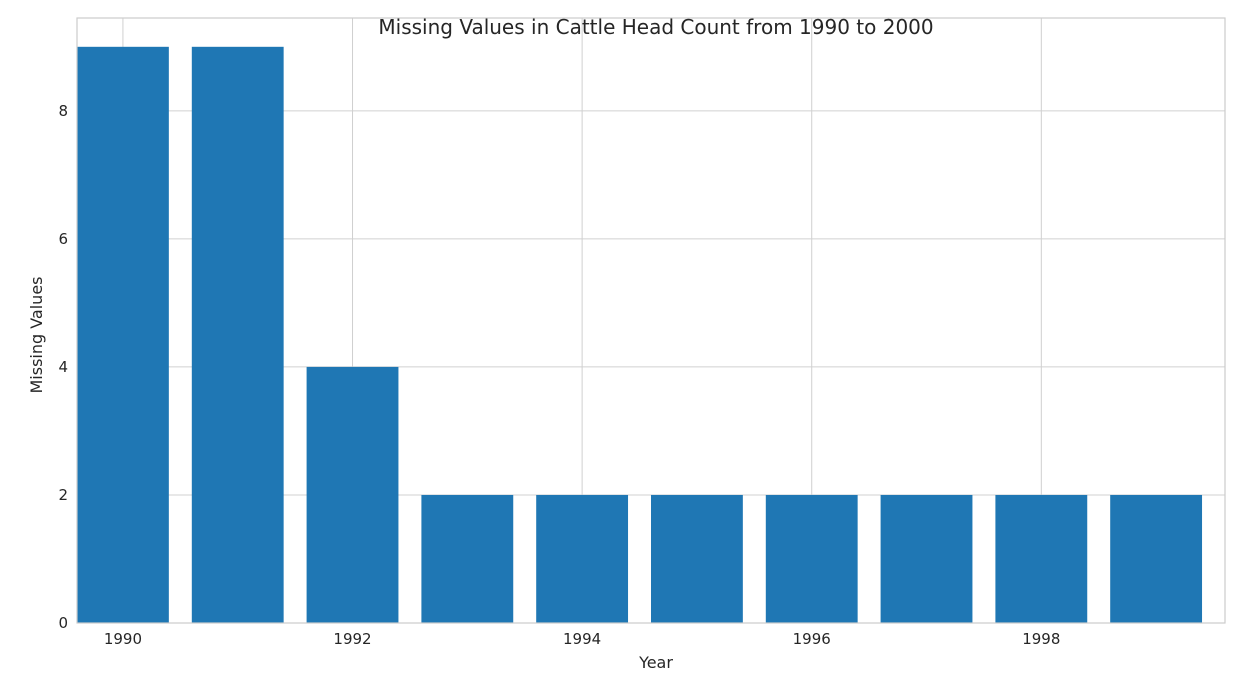  Describe the element at coordinates (467, 558) in the screenshot. I see `bar-1993` at that location.